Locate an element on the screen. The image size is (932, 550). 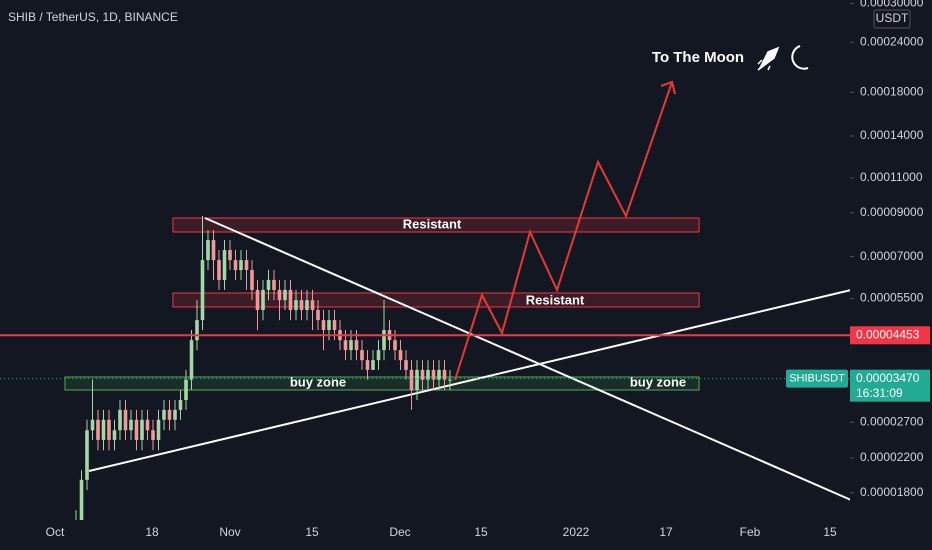
symbol-badge is located at coordinates (817, 378).